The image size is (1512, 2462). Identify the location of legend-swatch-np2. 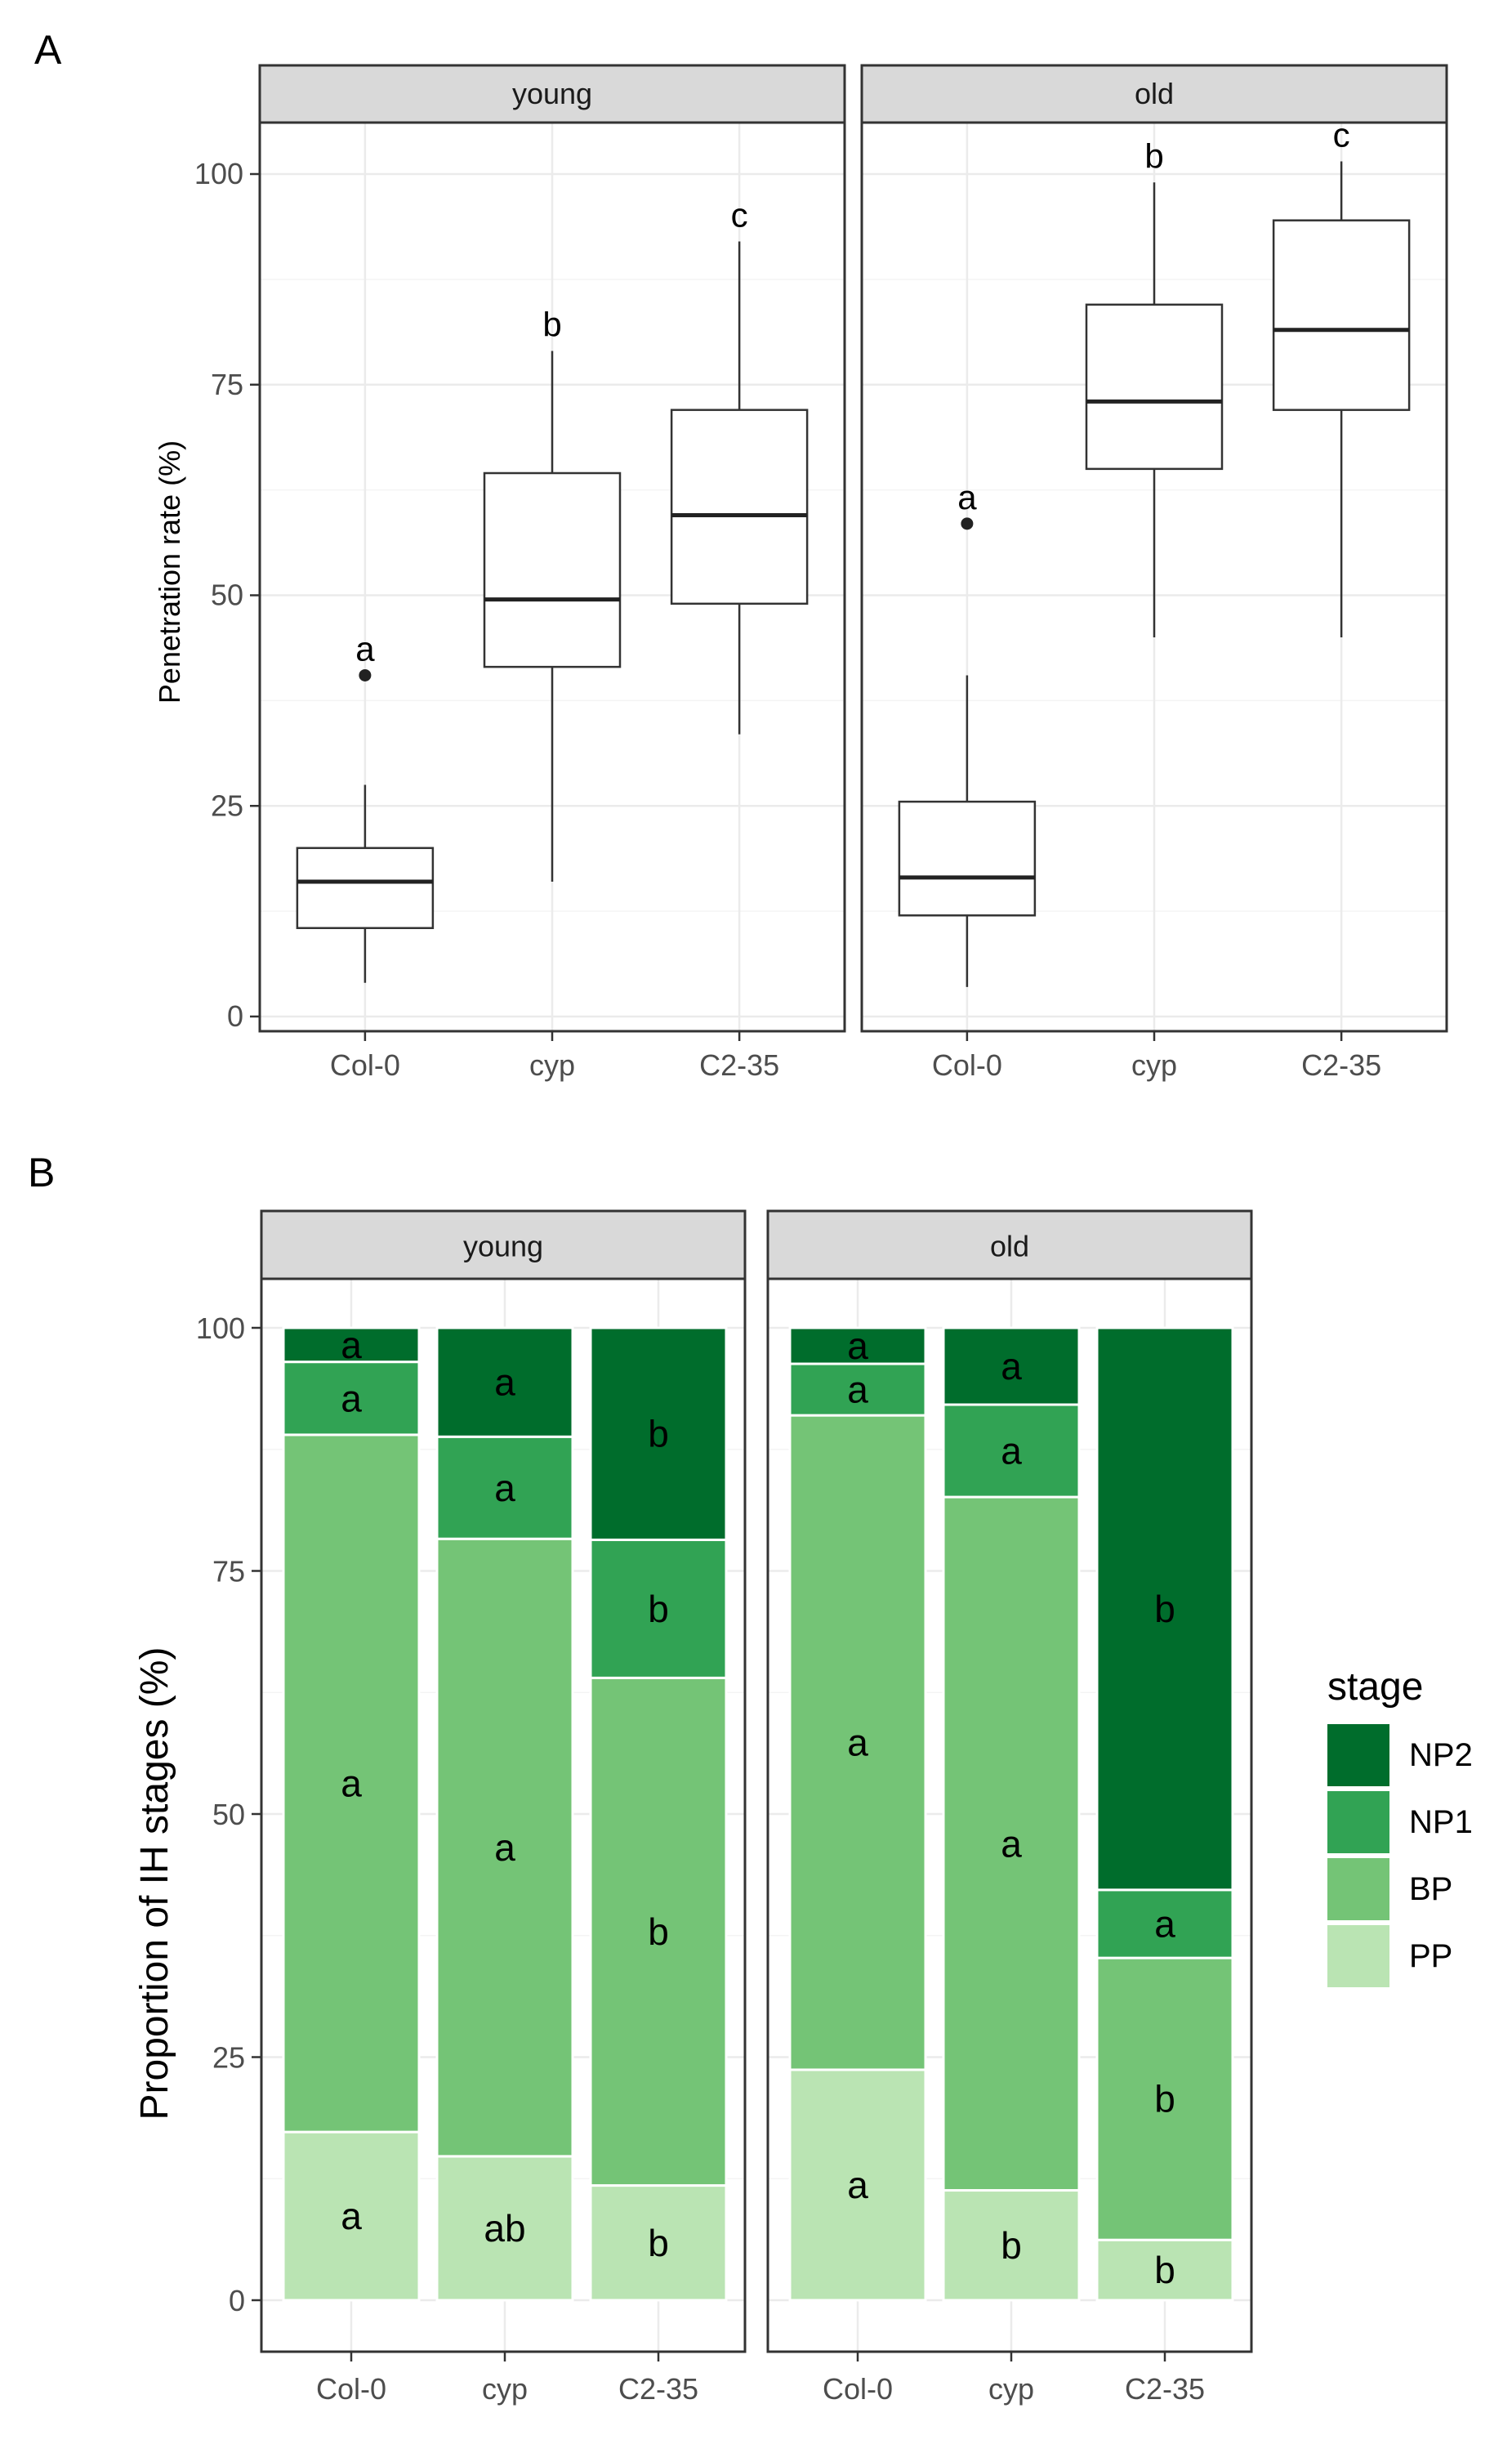
(1358, 1755).